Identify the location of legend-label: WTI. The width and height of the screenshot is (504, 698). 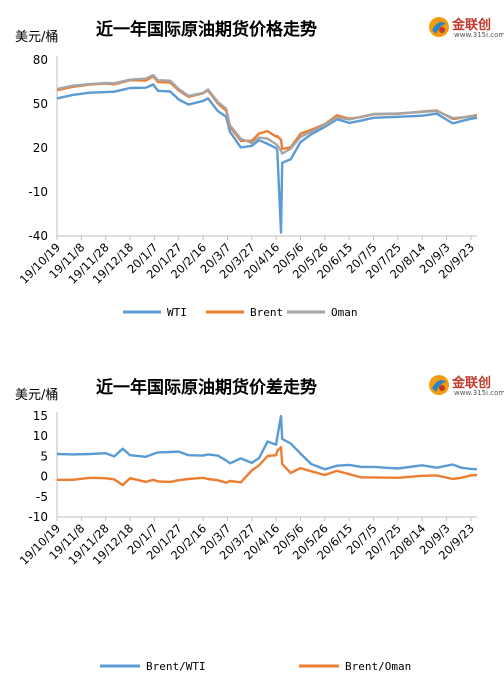
(177, 312).